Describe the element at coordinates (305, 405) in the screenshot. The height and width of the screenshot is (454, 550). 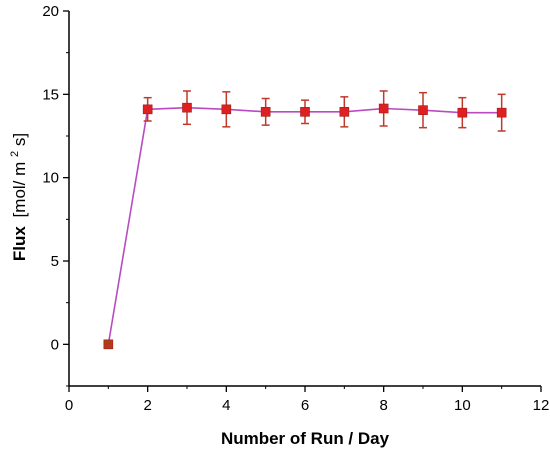
I see `x-tick-label: 6` at that location.